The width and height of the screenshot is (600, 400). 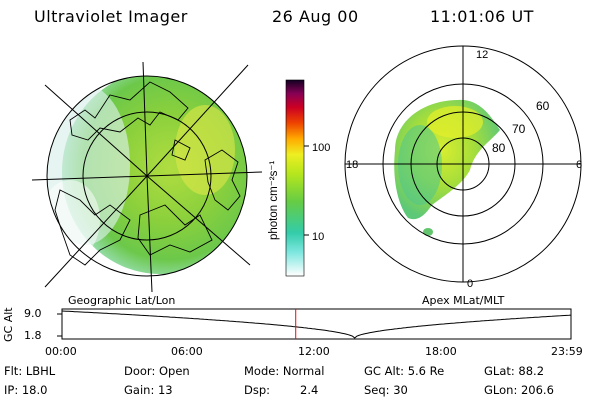 What do you see at coordinates (579, 165) in the screenshot?
I see `mlt-label-6: 6` at bounding box center [579, 165].